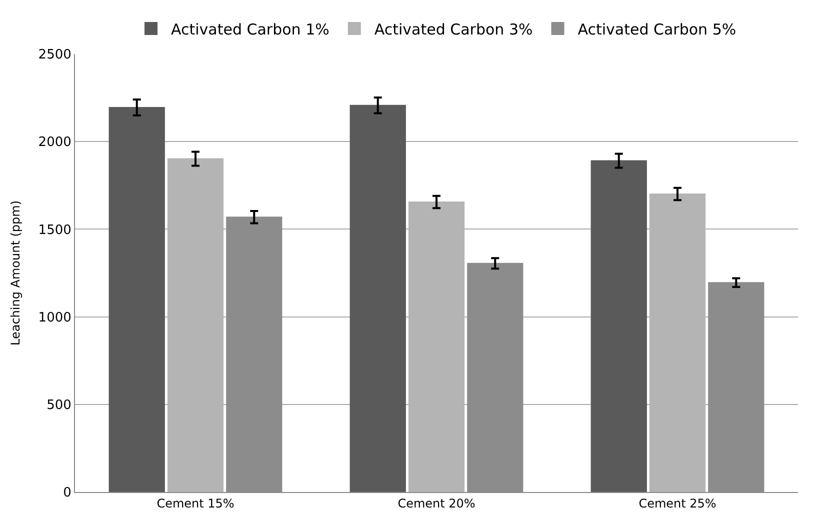 Image resolution: width=813 pixels, height=527 pixels. What do you see at coordinates (15, 273) in the screenshot?
I see `y-axis-title: Leaching Amount (ppm)` at bounding box center [15, 273].